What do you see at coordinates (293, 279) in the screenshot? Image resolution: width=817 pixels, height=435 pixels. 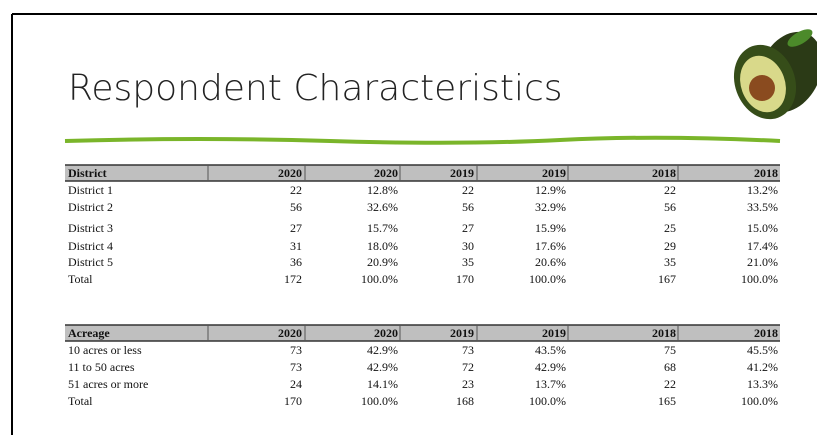 I see `table-cell: 172` at bounding box center [293, 279].